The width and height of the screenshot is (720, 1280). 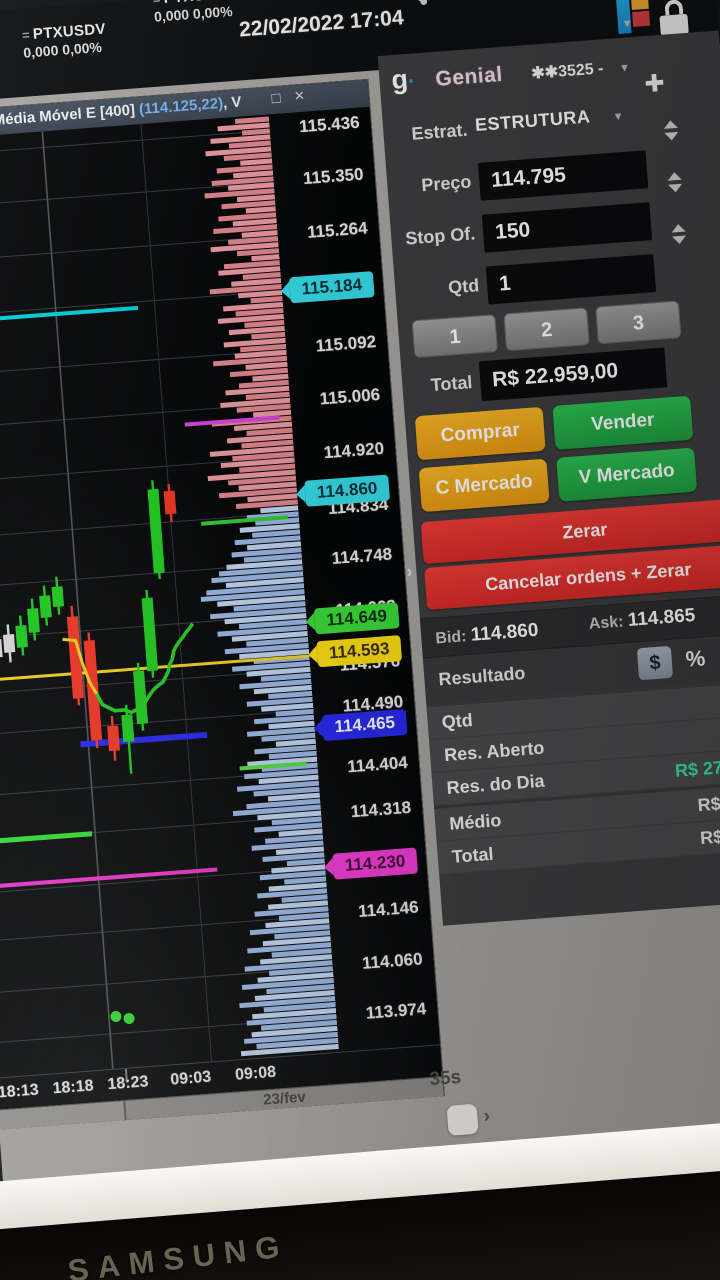 I want to click on screenshot-icon, so click(x=452, y=0).